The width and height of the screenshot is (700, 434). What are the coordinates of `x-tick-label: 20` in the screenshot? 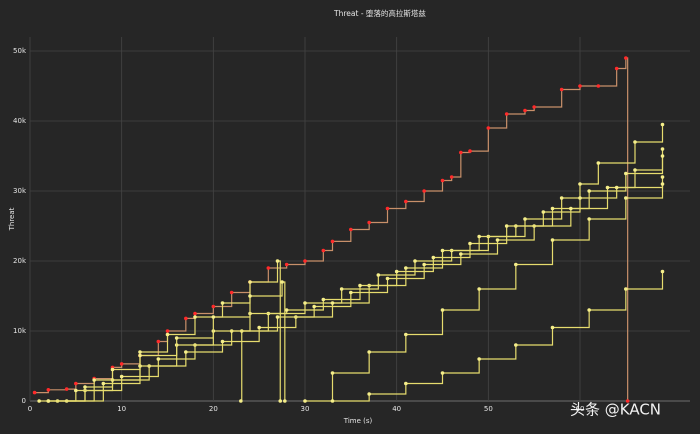 It's located at (213, 409).